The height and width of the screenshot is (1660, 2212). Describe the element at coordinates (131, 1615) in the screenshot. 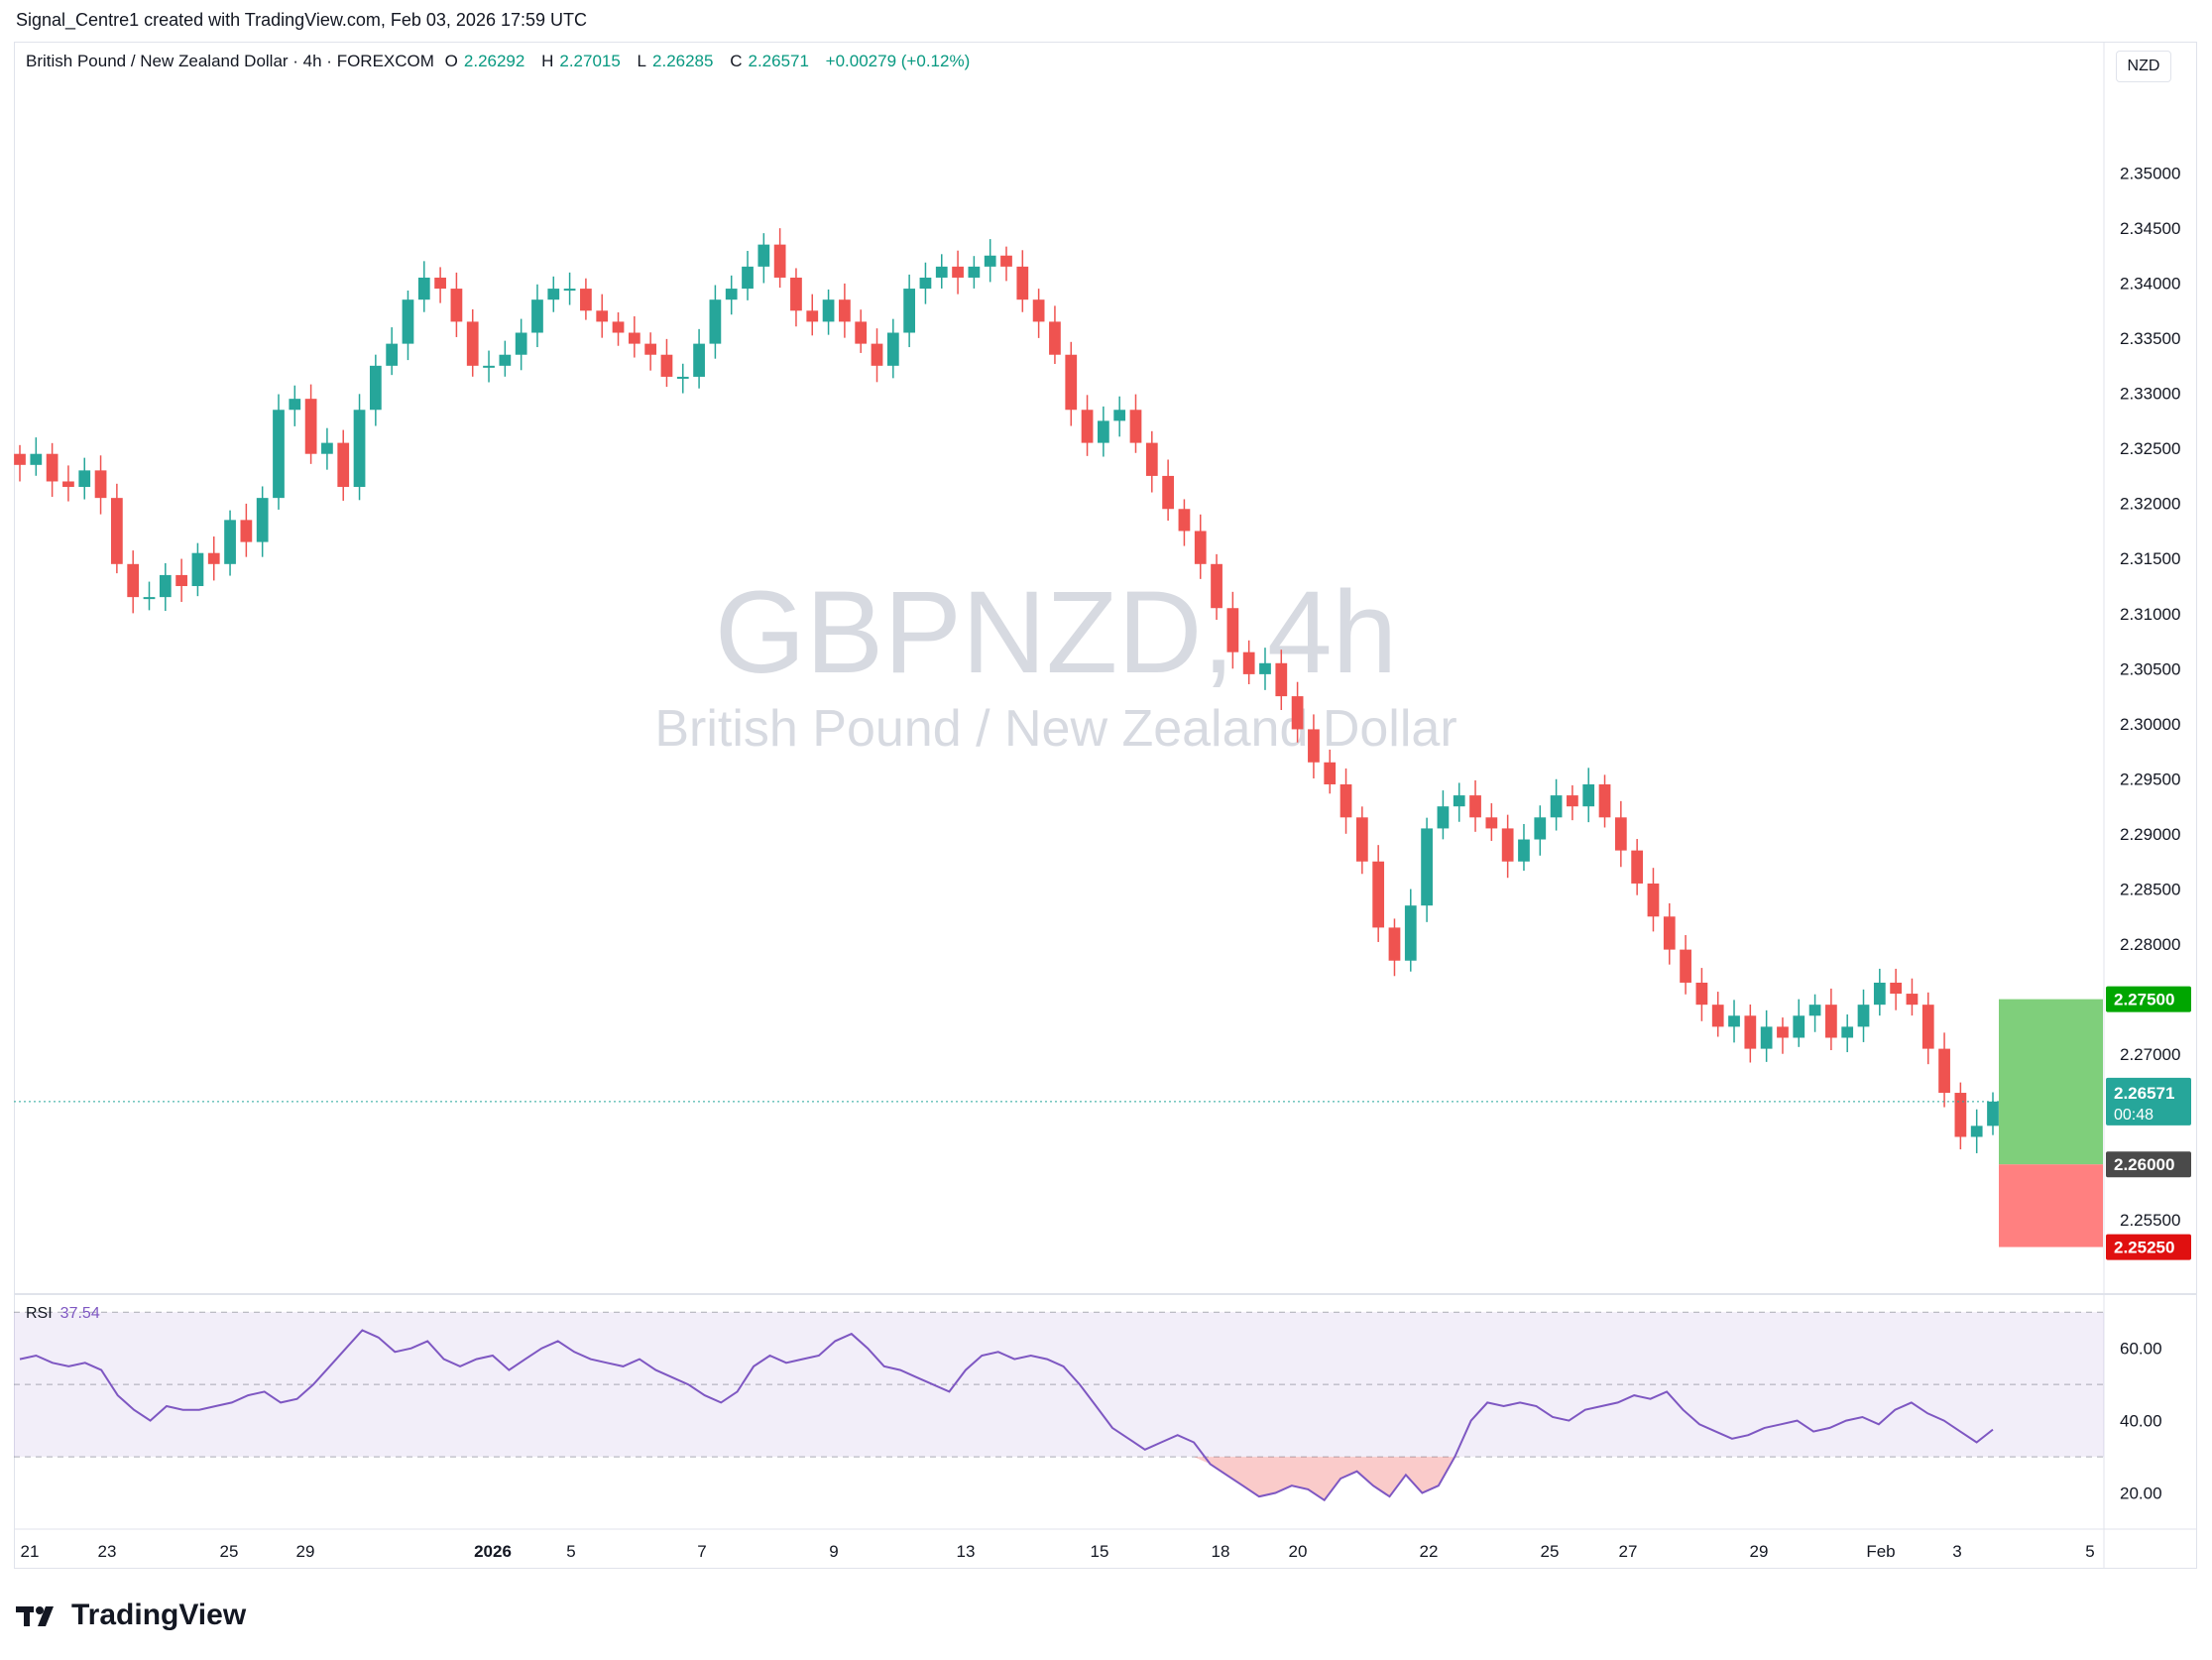

I see `tradingview-logo: TradingView` at that location.